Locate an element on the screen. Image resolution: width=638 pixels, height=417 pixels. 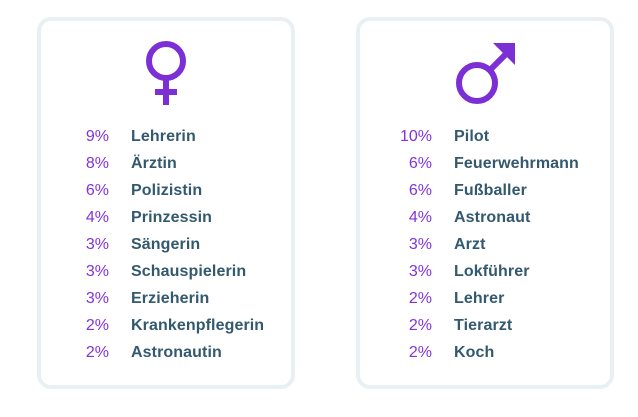
job-label: Arzt is located at coordinates (470, 244).